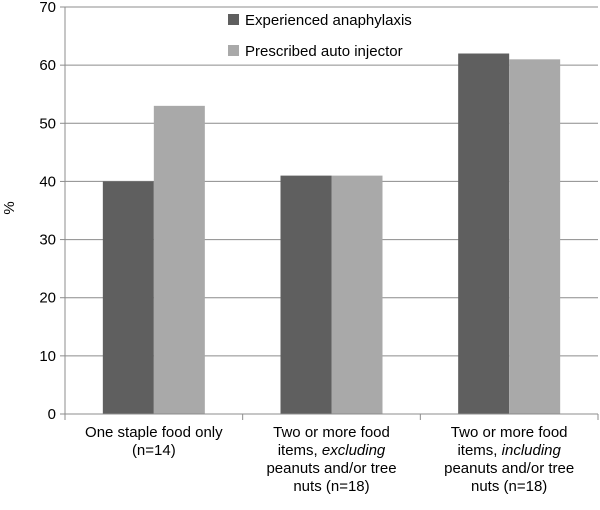 The width and height of the screenshot is (600, 510). What do you see at coordinates (47, 211) in the screenshot?
I see `y-tick-labels: 0 10 20 30 40 50 60 70` at bounding box center [47, 211].